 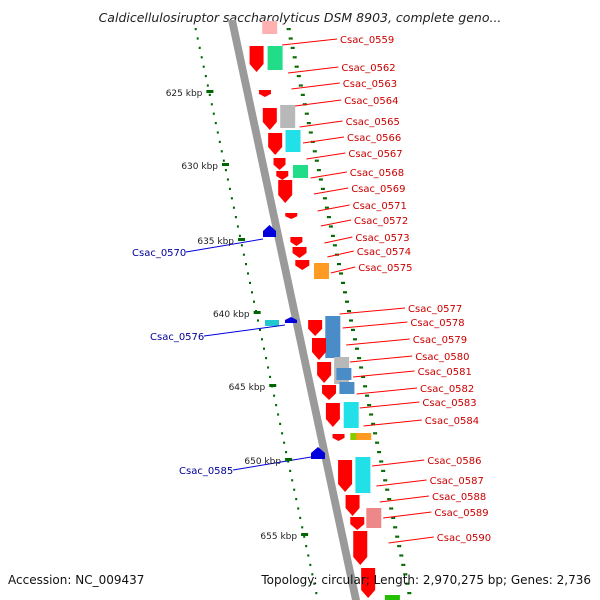 What do you see at coordinates (464, 538) in the screenshot?
I see `forward-gene-label: Csac_0590` at bounding box center [464, 538].